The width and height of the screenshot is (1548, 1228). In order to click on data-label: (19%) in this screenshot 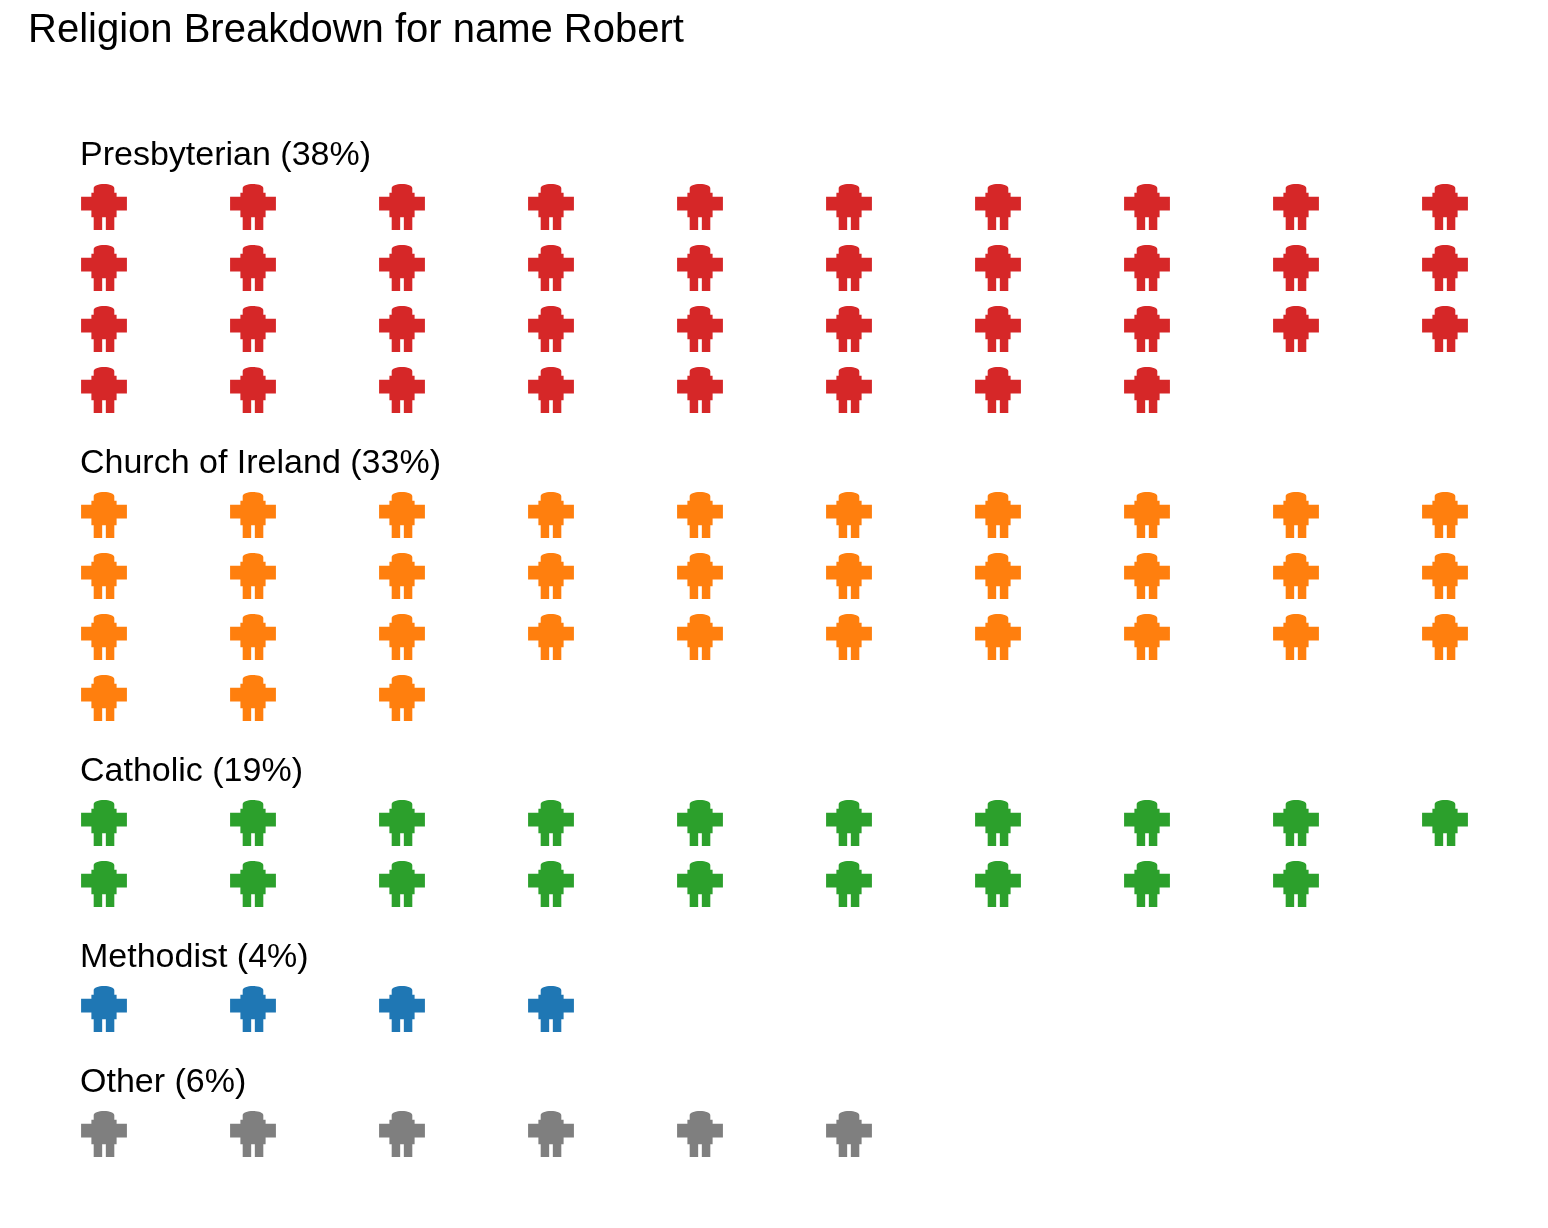, I will do `click(257, 769)`.